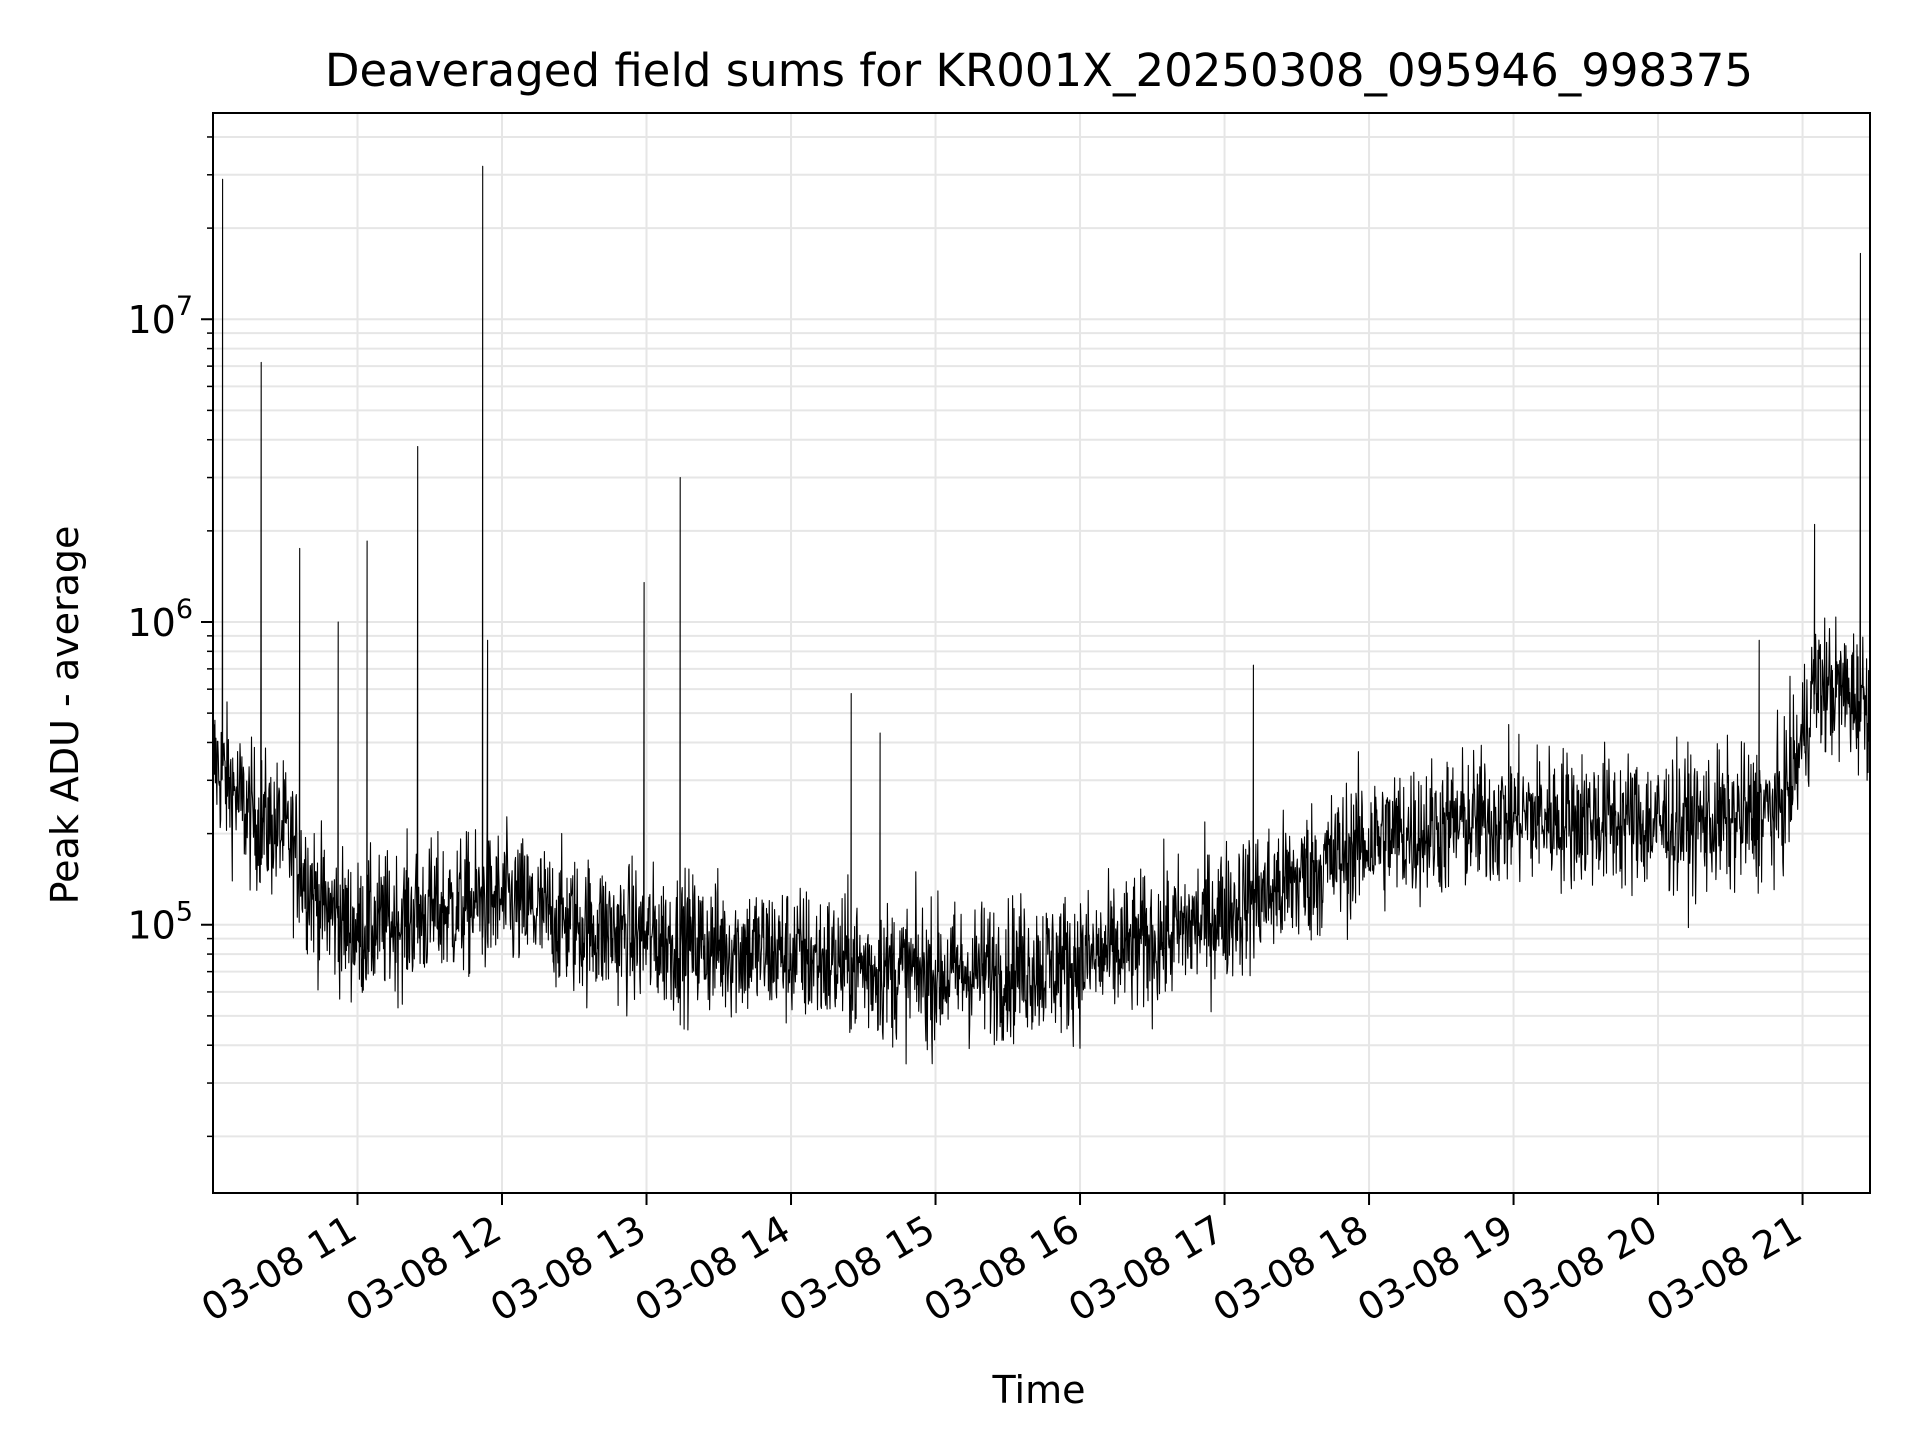 This screenshot has width=1920, height=1440. Describe the element at coordinates (184, 306) in the screenshot. I see `y-tick-exponent: 7` at that location.